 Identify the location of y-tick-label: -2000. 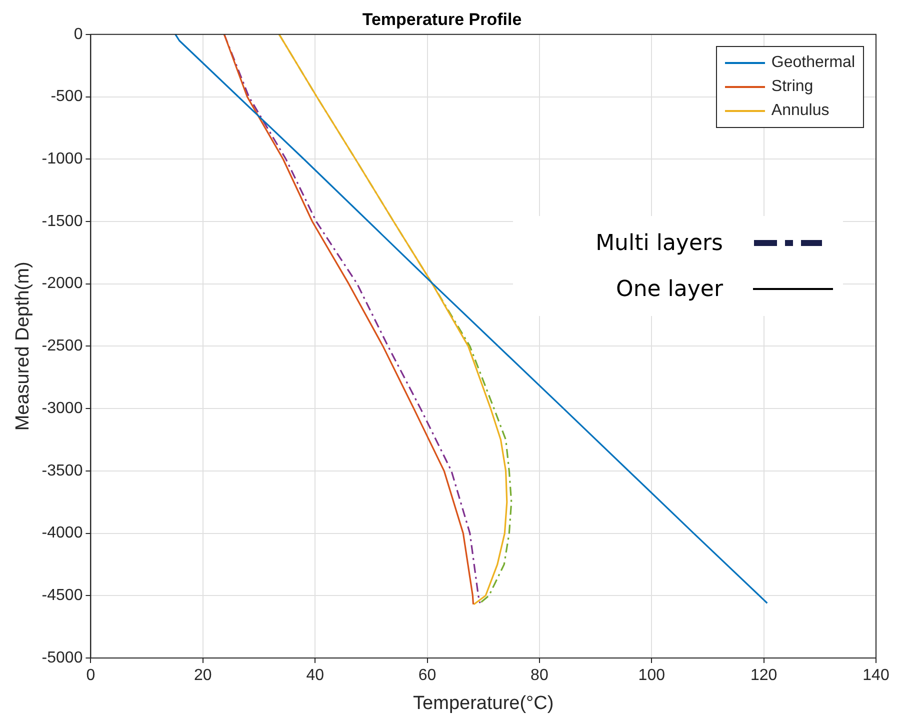
(62, 283).